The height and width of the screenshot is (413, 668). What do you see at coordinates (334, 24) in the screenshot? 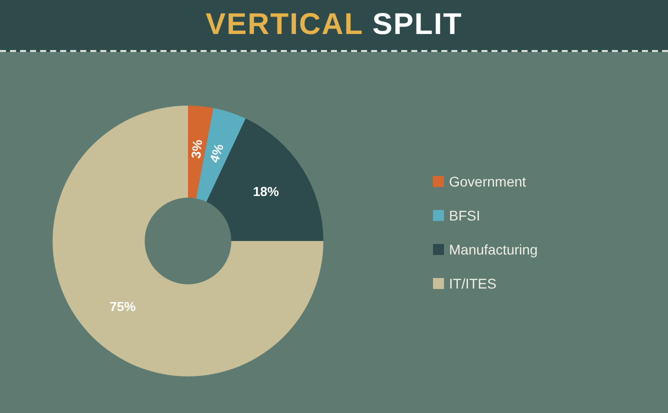
I see `chart-title: VERTICAL SPLIT` at bounding box center [334, 24].